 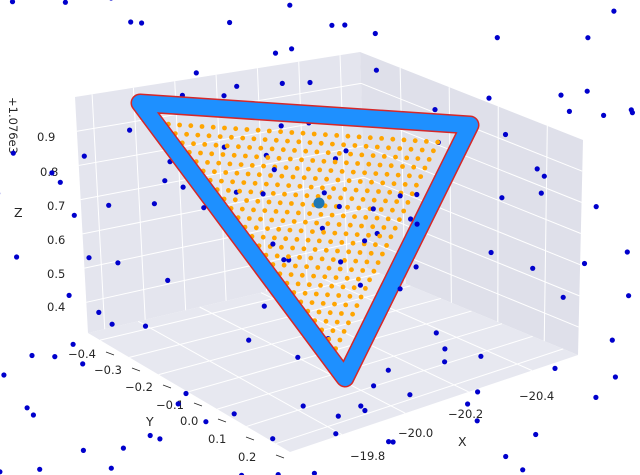 What do you see at coordinates (545, 233) in the screenshot?
I see `x-gridline-wall` at bounding box center [545, 233].